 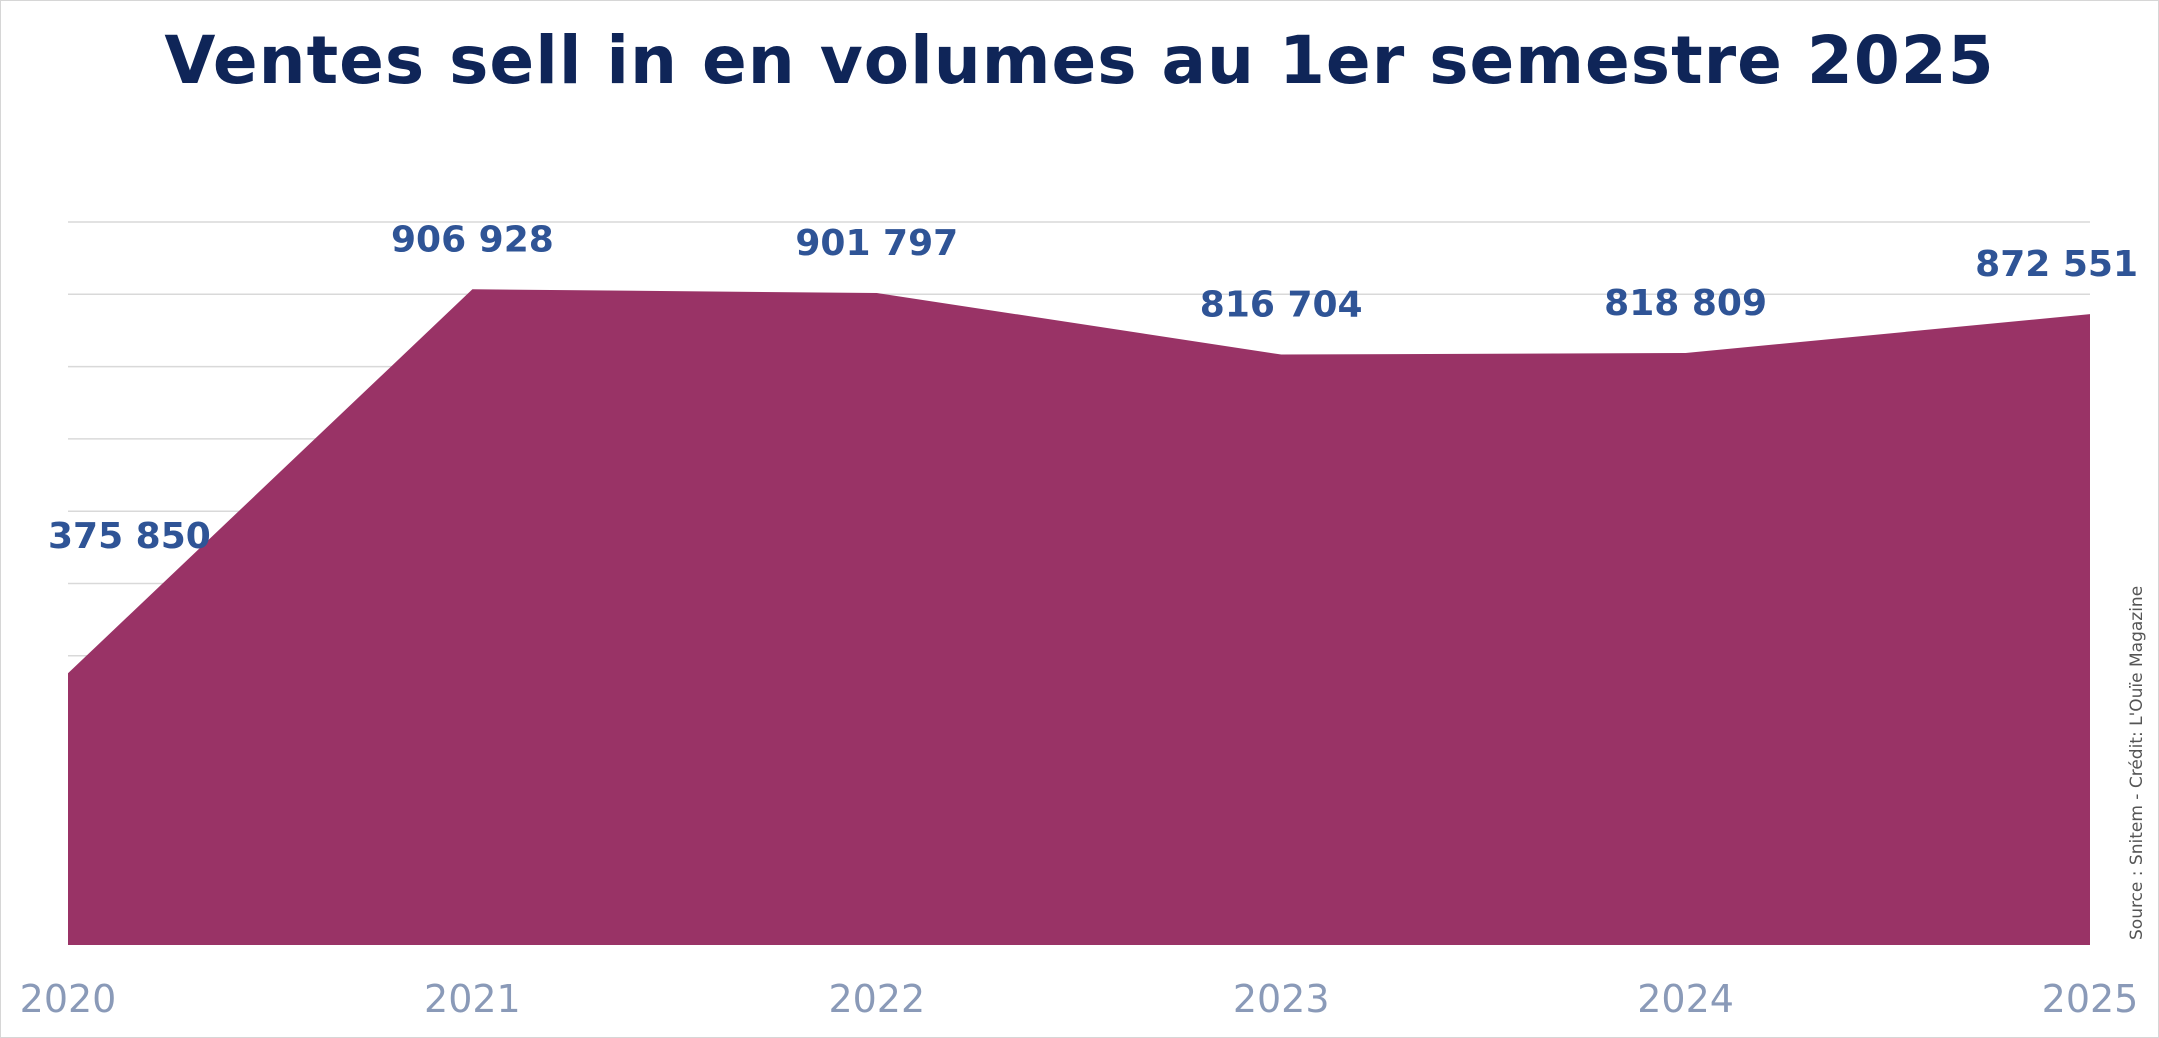 I want to click on x-tick-label-2024: 2024, so click(x=1685, y=999).